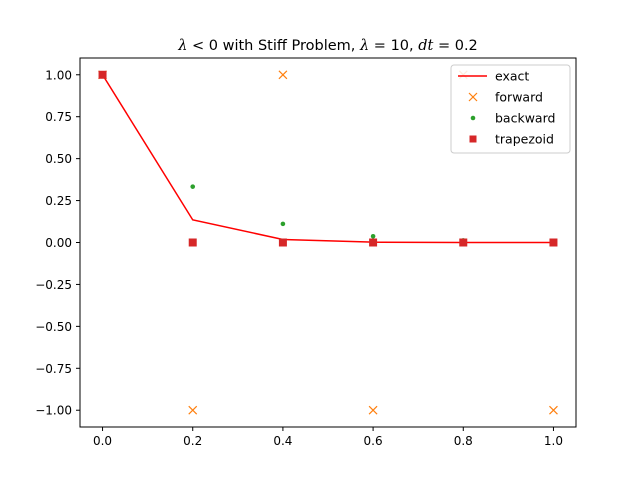  Describe the element at coordinates (102, 441) in the screenshot. I see `x-tick-label: 0.0` at that location.